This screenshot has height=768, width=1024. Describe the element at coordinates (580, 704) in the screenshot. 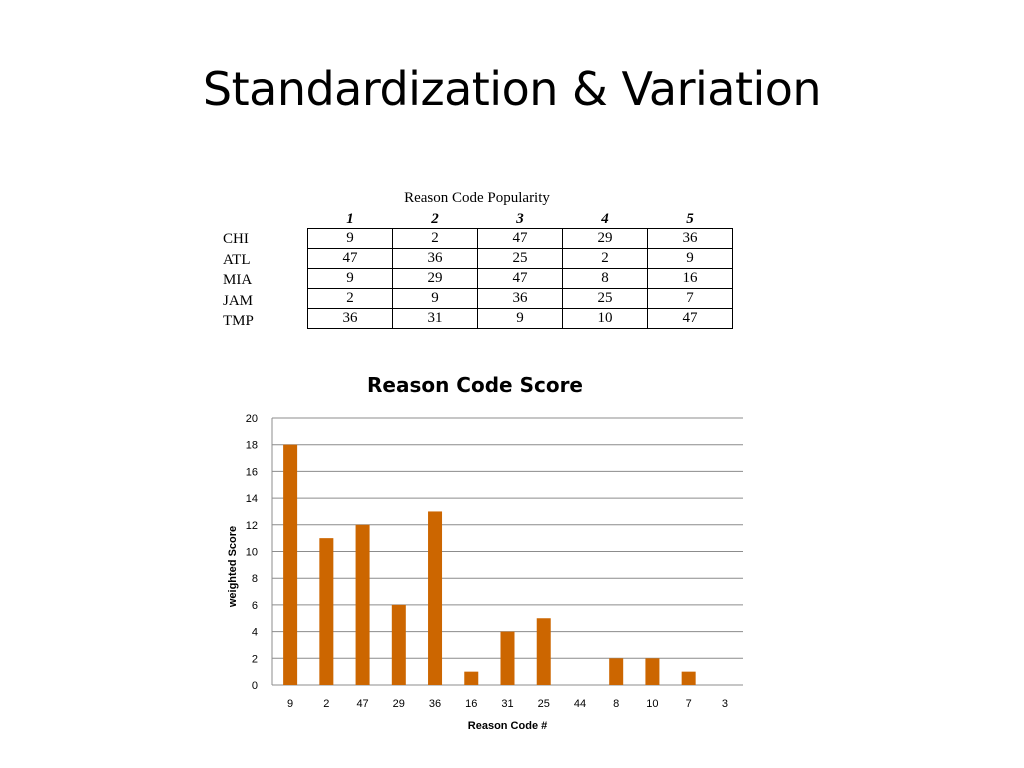

I see `x-tick-label: 44` at that location.